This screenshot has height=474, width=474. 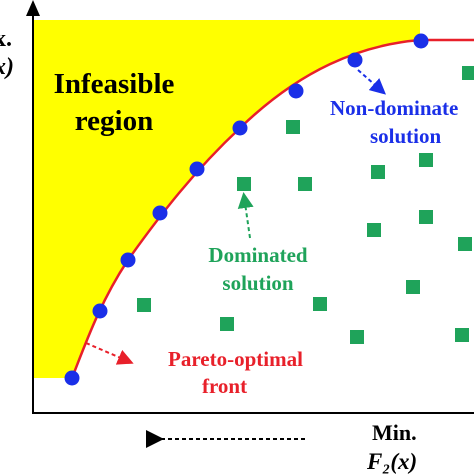 What do you see at coordinates (114, 84) in the screenshot?
I see `infeasible-region-label-line1: Infeasible` at bounding box center [114, 84].